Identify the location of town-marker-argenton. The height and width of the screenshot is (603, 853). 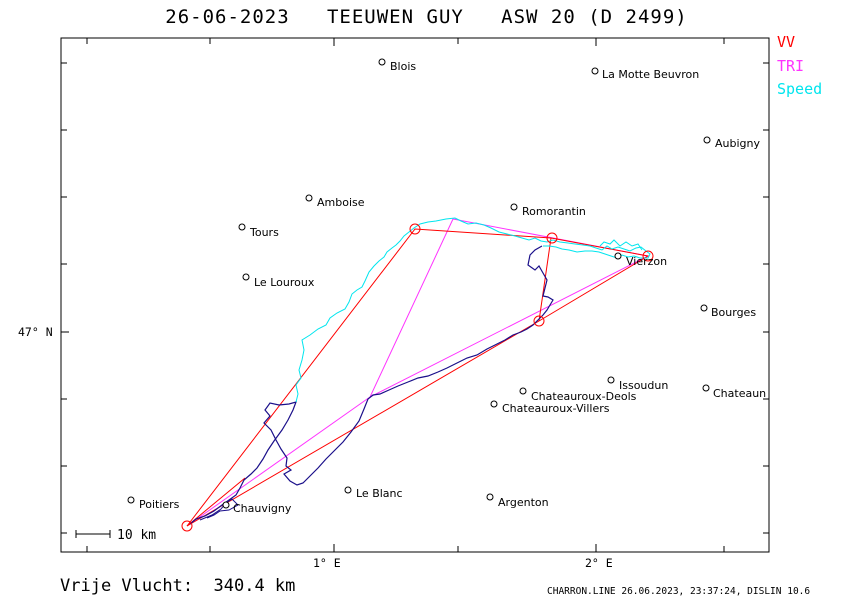
(490, 497).